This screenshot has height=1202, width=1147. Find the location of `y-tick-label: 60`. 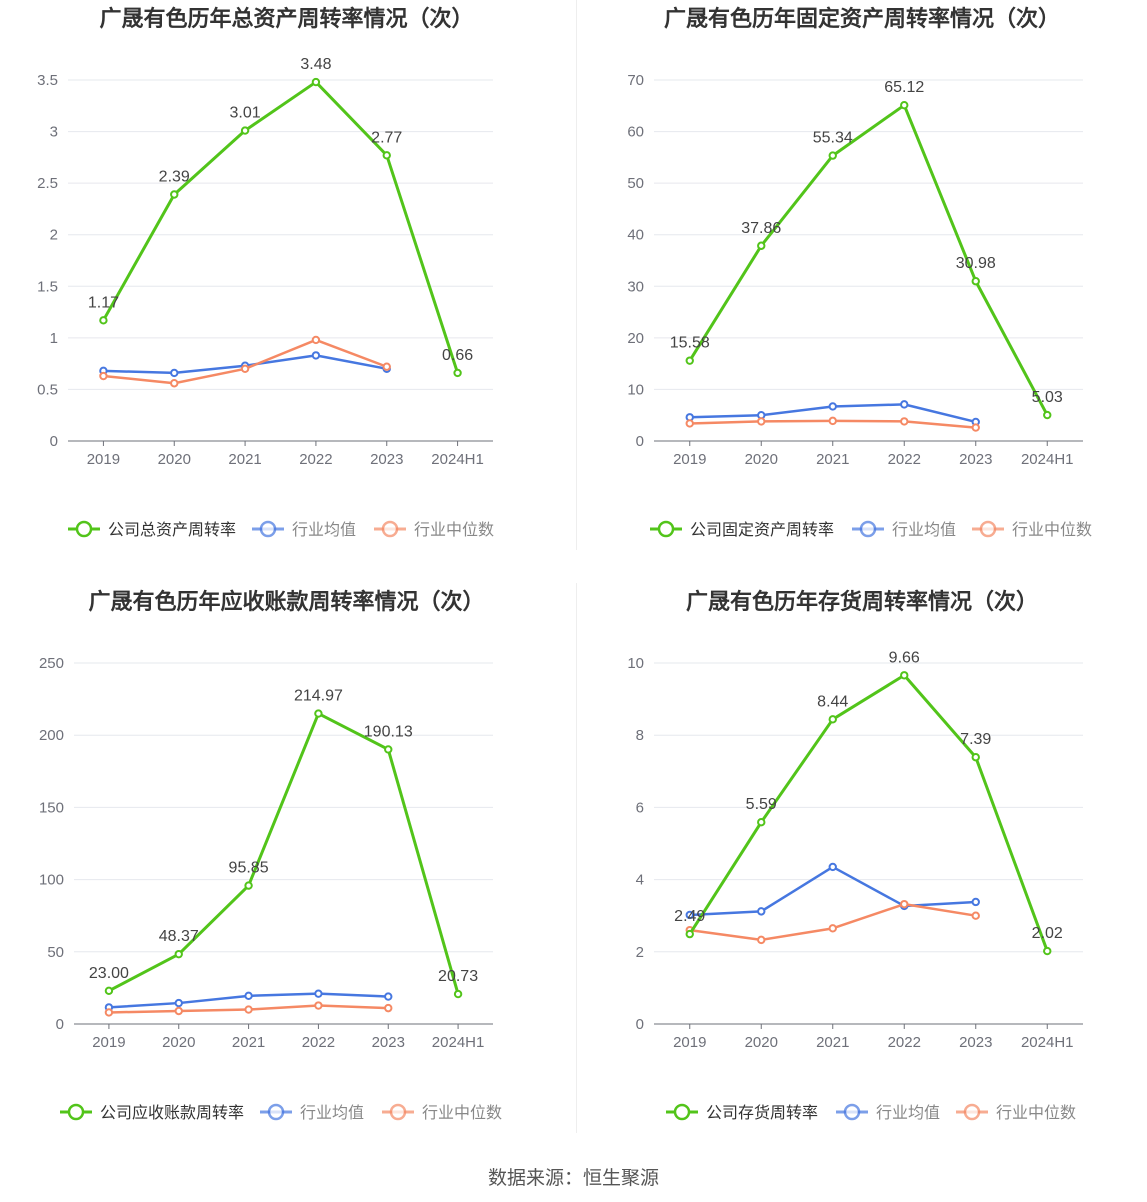

y-tick-label: 60 is located at coordinates (635, 132).